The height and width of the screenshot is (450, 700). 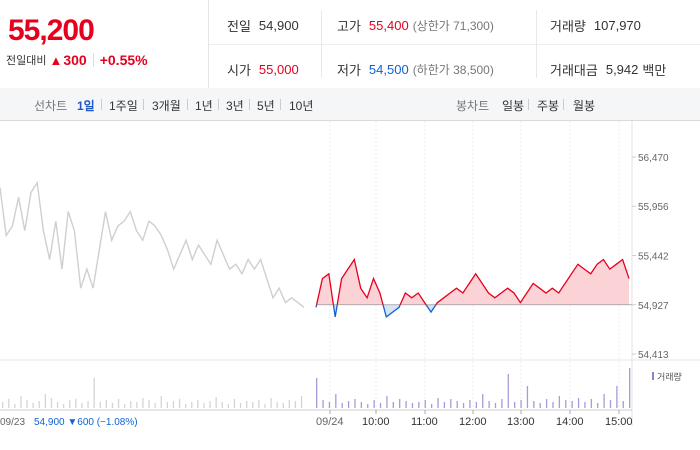 What do you see at coordinates (654, 70) in the screenshot?
I see `amount-unit: 백만` at bounding box center [654, 70].